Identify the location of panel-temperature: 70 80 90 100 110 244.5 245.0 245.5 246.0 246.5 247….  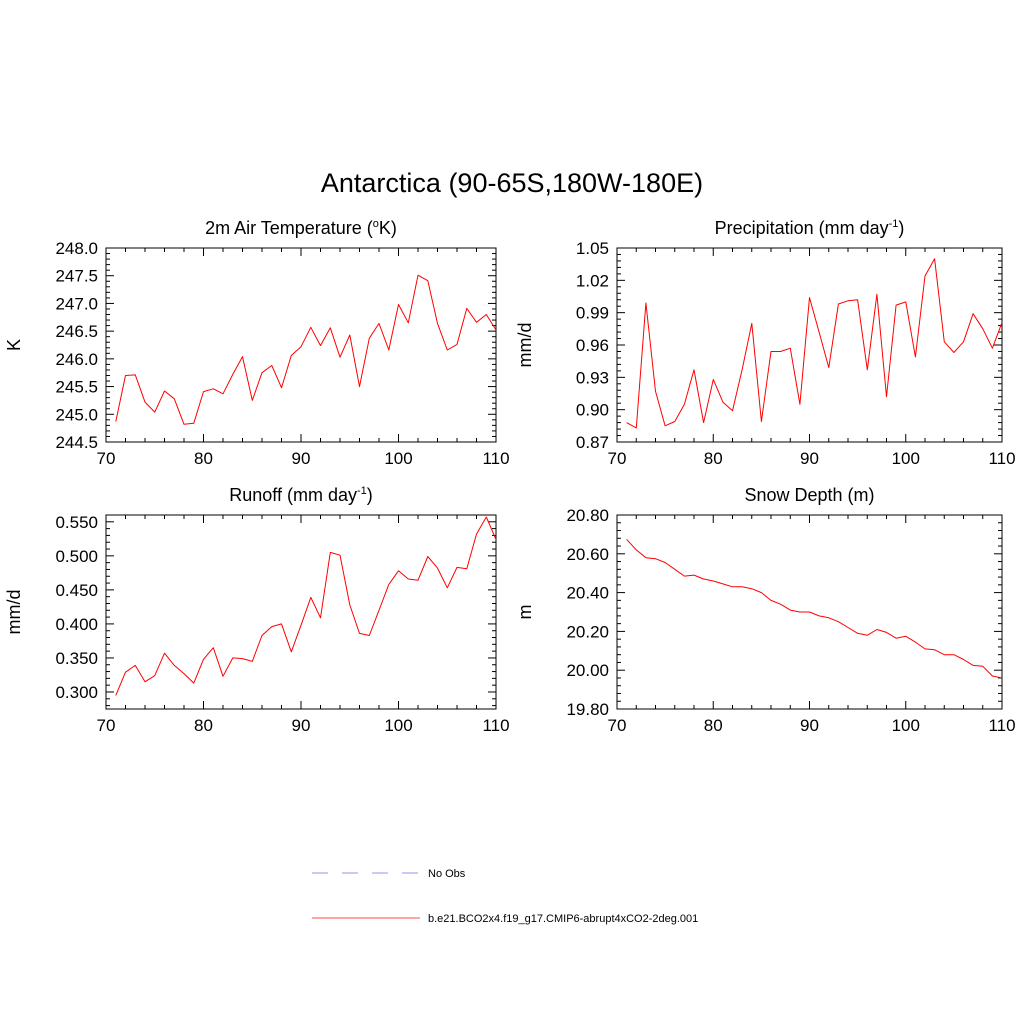
(257, 343).